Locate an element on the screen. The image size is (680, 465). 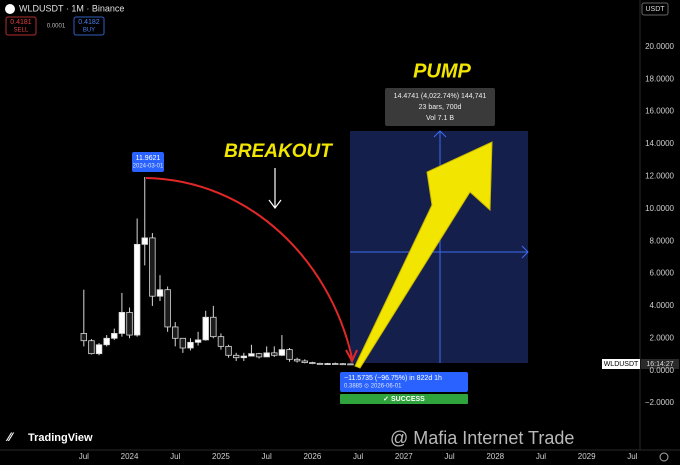
success-box is located at coordinates (404, 399).